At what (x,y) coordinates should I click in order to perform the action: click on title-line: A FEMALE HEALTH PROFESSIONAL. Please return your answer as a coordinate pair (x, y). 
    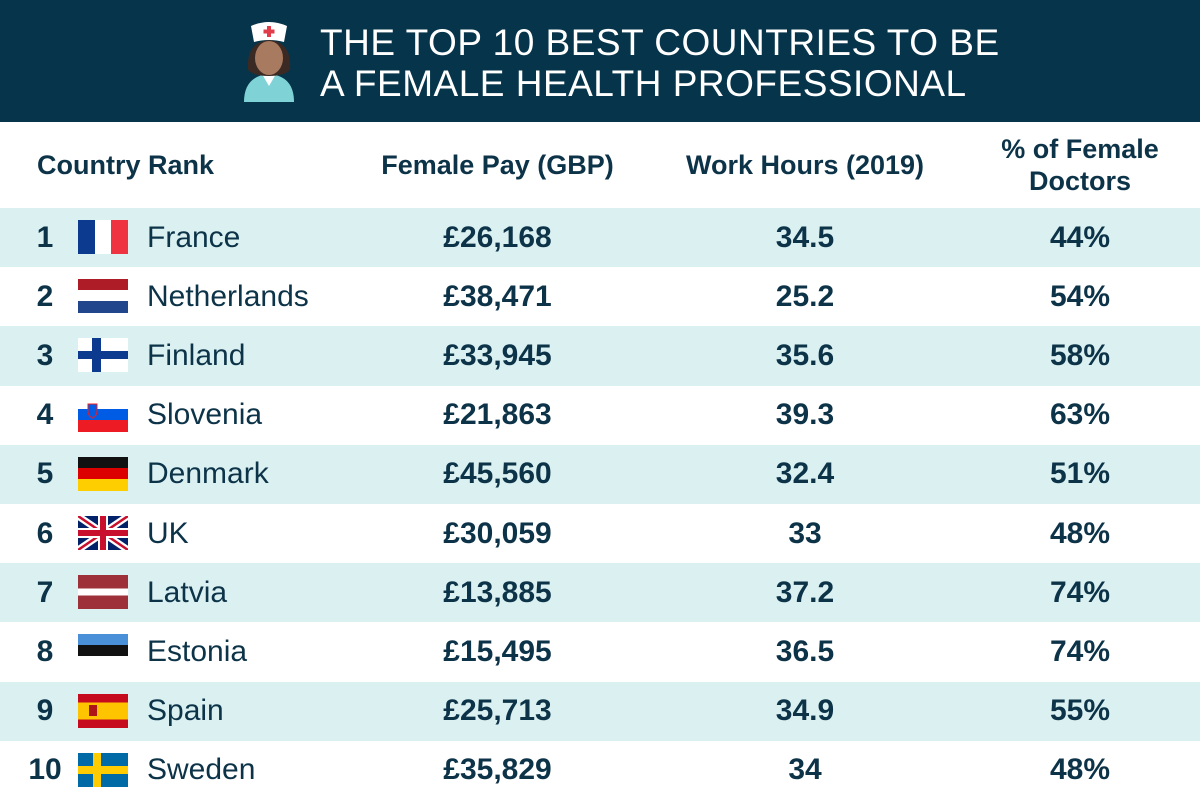
    Looking at the image, I should click on (643, 83).